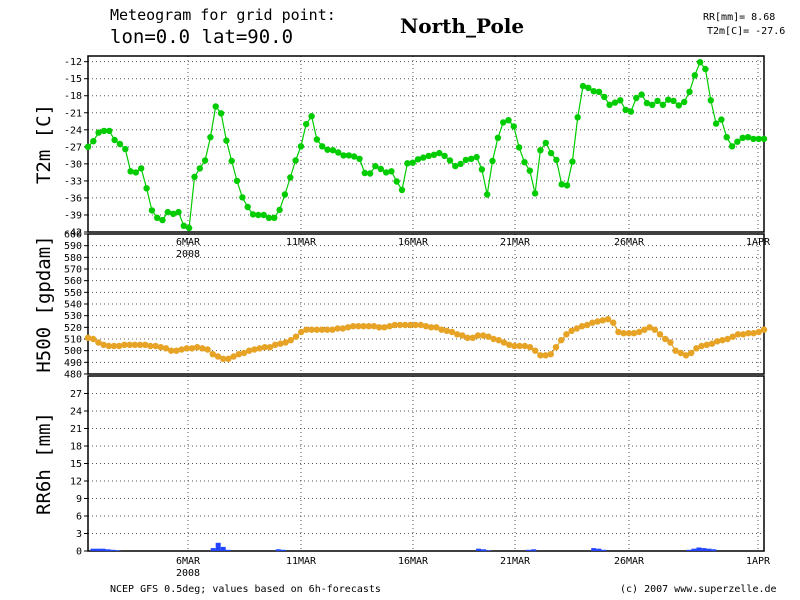 The image size is (800, 600). Describe the element at coordinates (76, 394) in the screenshot. I see `y-tick-label: 27` at that location.